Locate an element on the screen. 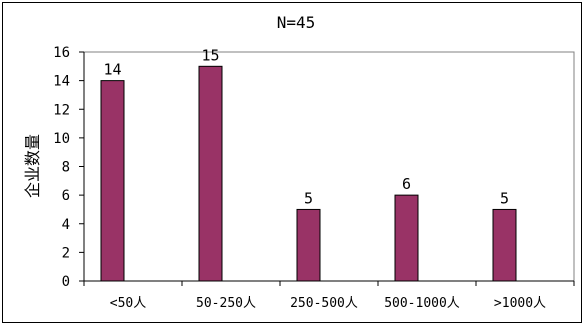  y-tick-label: 14 is located at coordinates (61, 82).